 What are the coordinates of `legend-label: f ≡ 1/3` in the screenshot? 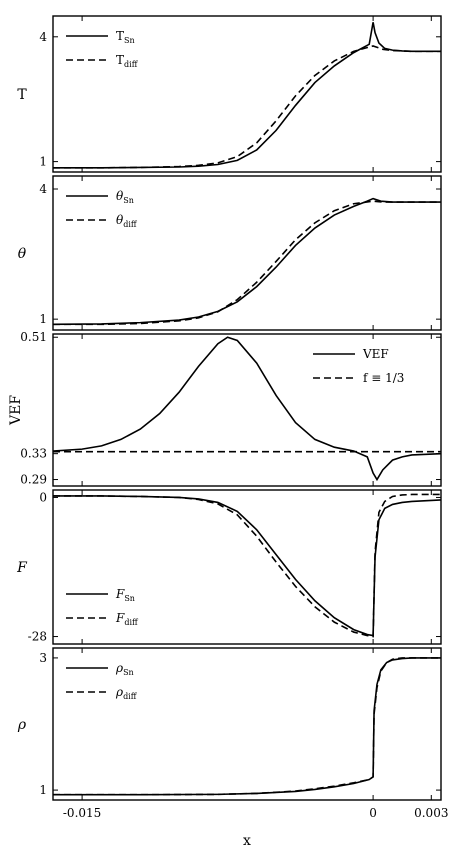 It's located at (383, 378).